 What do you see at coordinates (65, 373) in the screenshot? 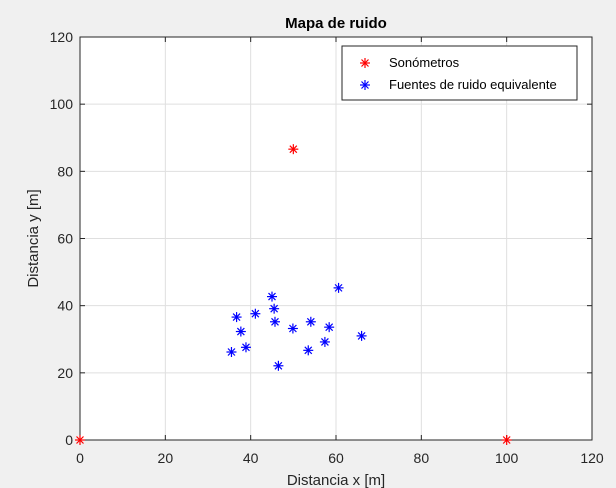
I see `y-tick-label: 20` at bounding box center [65, 373].